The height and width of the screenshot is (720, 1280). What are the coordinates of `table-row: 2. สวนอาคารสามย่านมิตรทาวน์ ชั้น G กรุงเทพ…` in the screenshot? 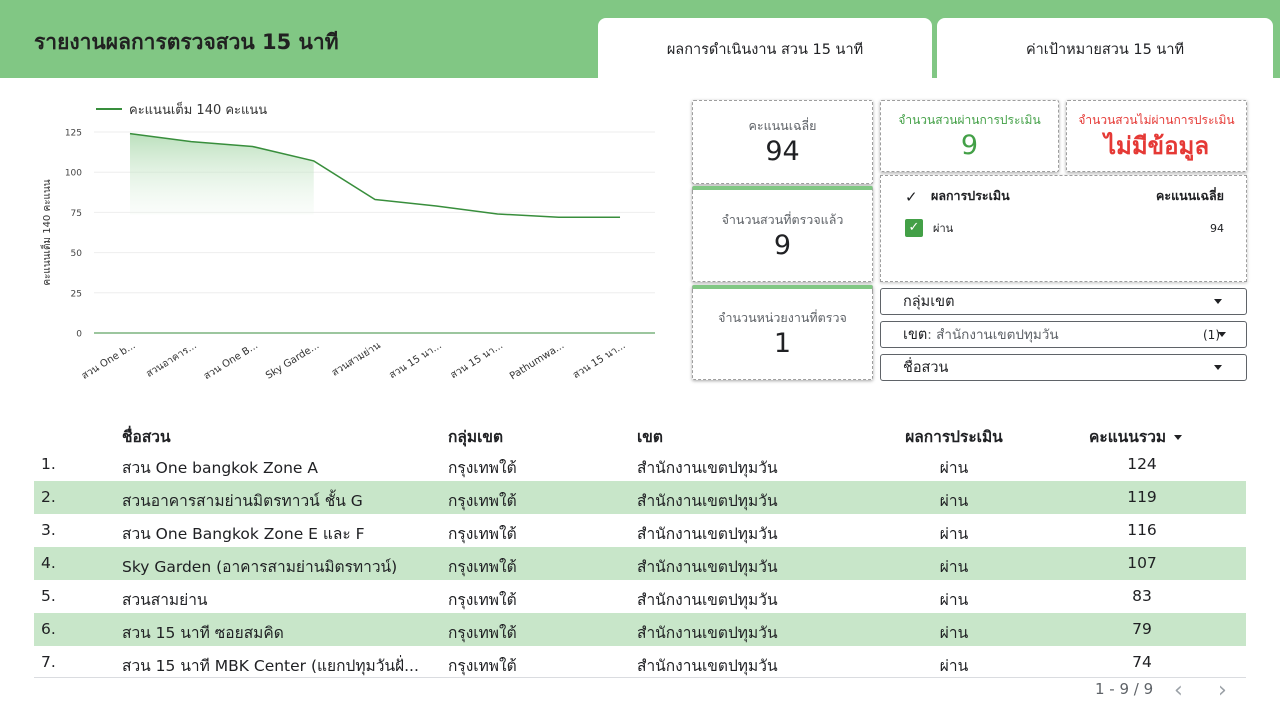 It's located at (640, 497).